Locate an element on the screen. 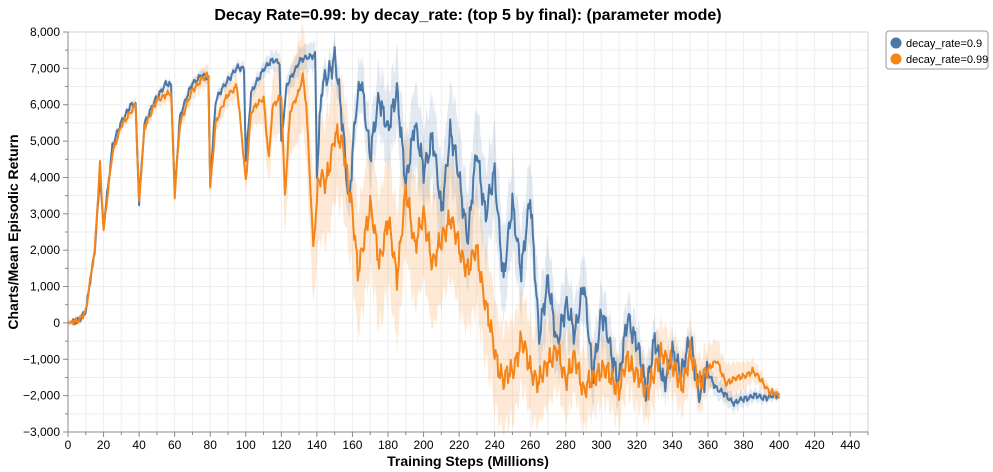 The width and height of the screenshot is (993, 472). y-tick-label: 2,000 is located at coordinates (45, 250).